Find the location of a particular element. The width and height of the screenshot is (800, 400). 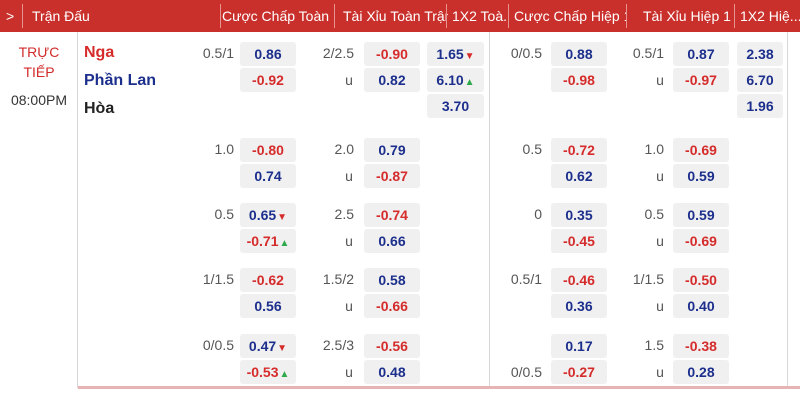

odds-cell: 0.17 is located at coordinates (579, 346).